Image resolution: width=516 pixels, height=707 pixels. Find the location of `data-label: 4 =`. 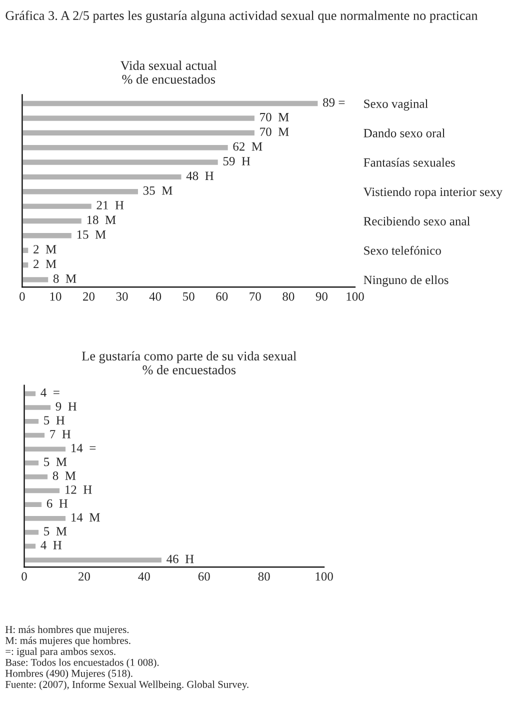

data-label: 4 = is located at coordinates (50, 392).